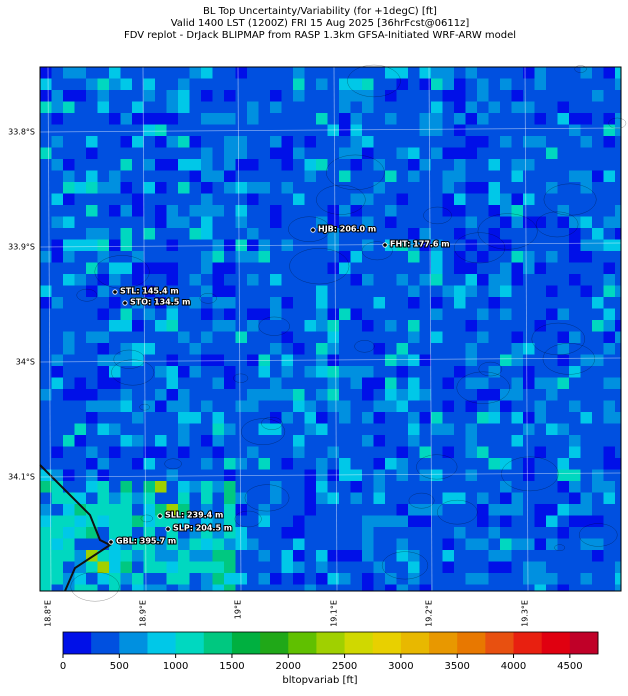 This screenshot has width=628, height=696. I want to click on lon-label: 18.9°E, so click(143, 613).